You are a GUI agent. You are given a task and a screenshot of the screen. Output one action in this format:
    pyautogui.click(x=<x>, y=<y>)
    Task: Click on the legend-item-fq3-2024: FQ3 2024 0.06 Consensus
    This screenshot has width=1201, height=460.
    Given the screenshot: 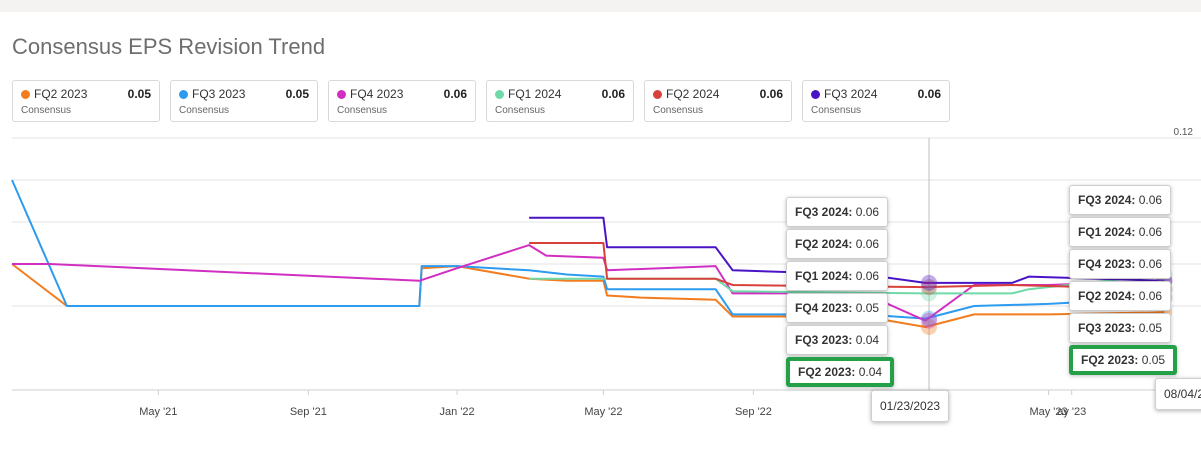 What is the action you would take?
    pyautogui.click(x=876, y=101)
    